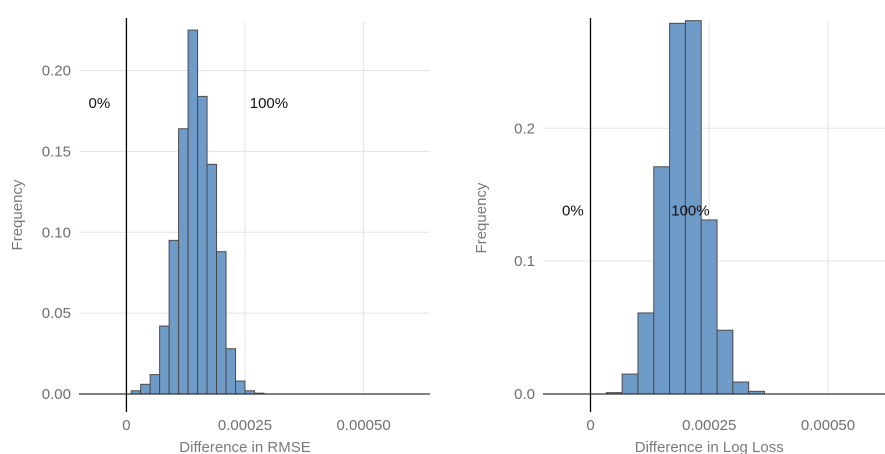 The height and width of the screenshot is (454, 885). I want to click on y-tick-label: 0.2, so click(524, 128).